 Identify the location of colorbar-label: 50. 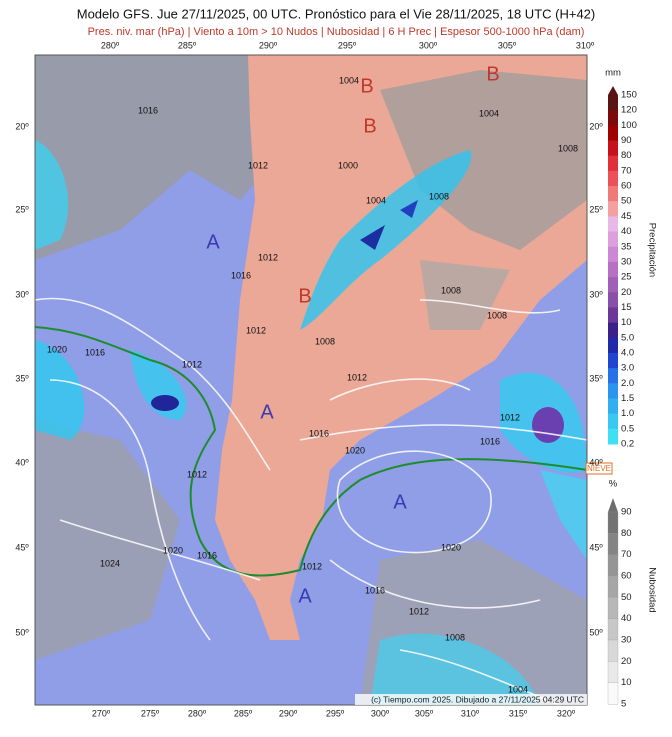
(626, 201).